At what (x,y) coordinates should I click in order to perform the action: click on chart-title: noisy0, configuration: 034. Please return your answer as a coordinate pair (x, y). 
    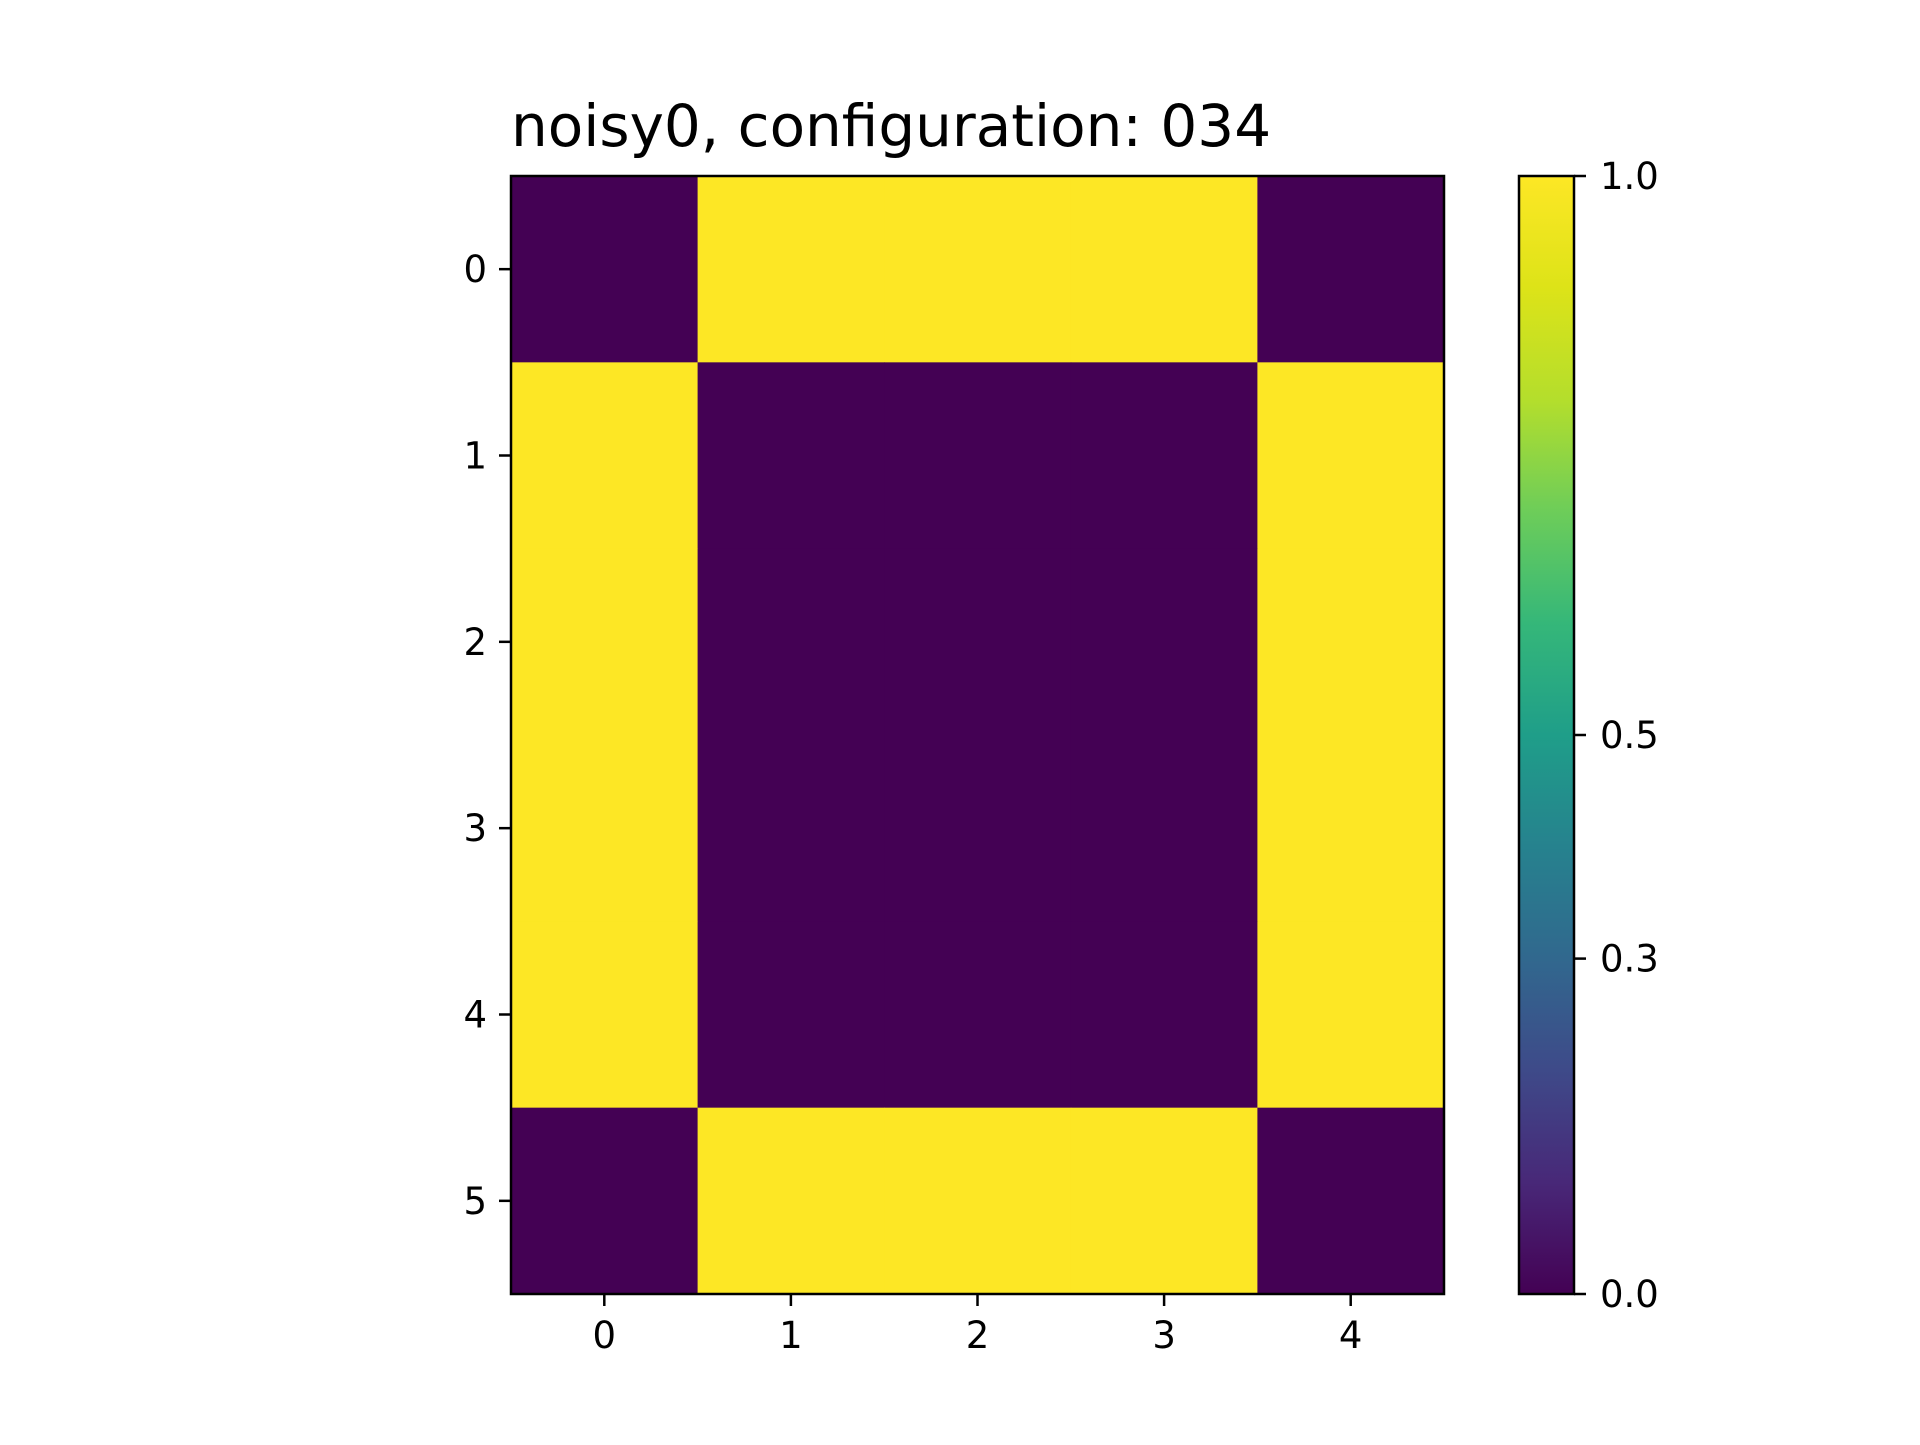
    Looking at the image, I should click on (891, 126).